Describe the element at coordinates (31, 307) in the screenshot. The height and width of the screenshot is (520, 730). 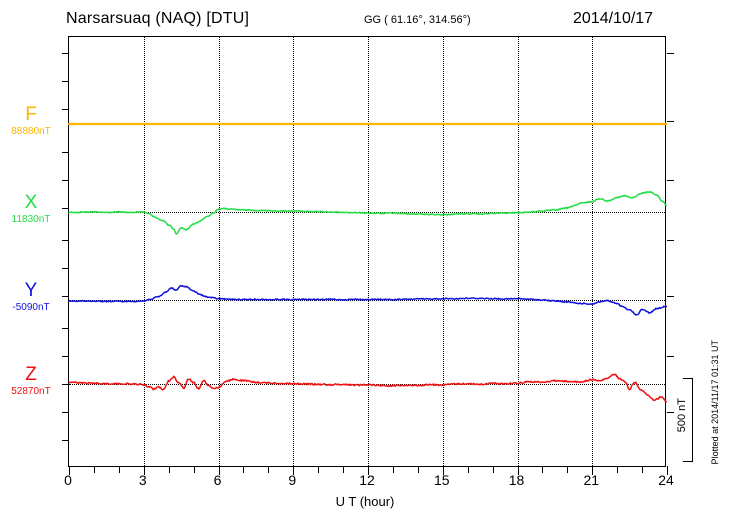
I see `trace-value-y: -5090nT` at that location.